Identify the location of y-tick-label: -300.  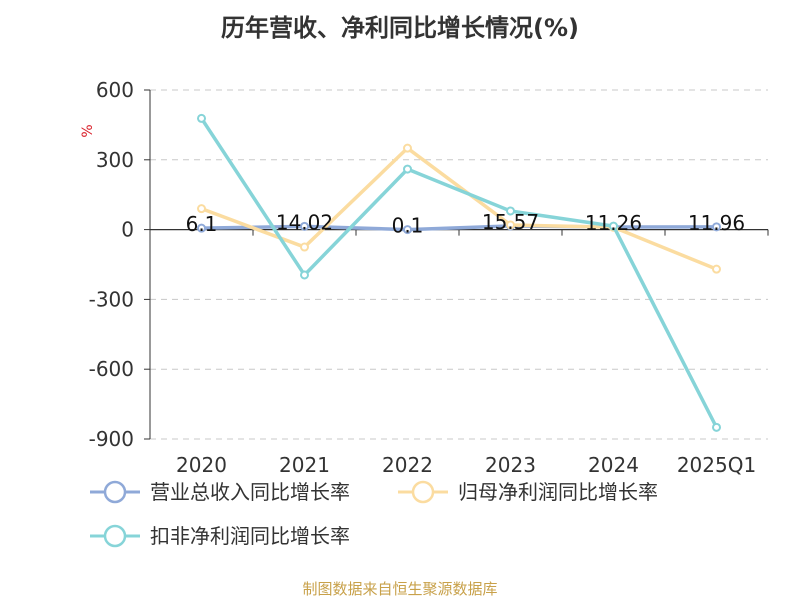
(111, 299).